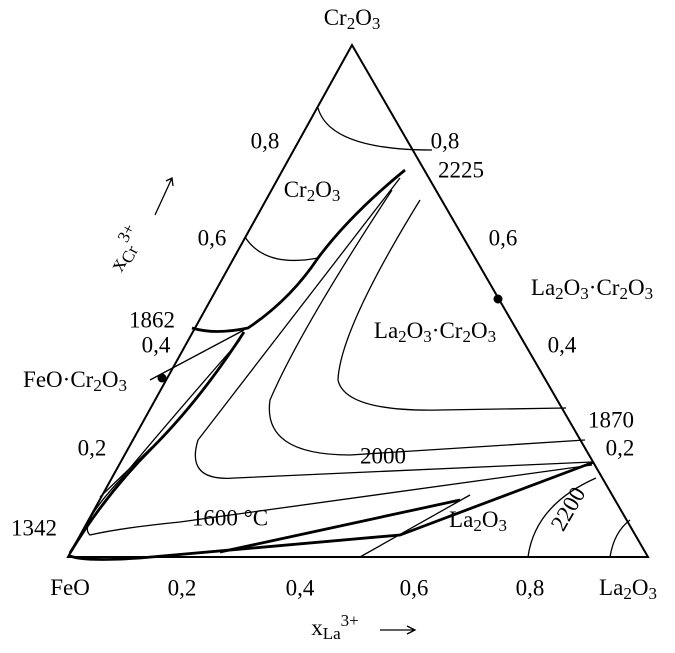  I want to click on field-label: Cr2O3, so click(312, 191).